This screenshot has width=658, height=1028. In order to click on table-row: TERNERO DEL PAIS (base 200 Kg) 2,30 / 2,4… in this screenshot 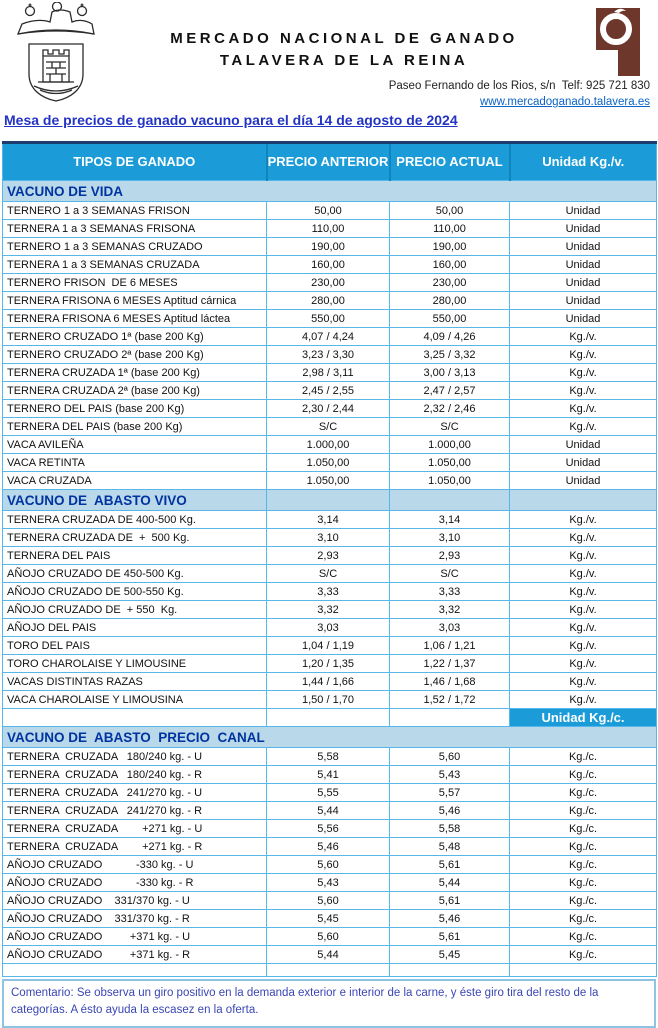, I will do `click(329, 408)`.